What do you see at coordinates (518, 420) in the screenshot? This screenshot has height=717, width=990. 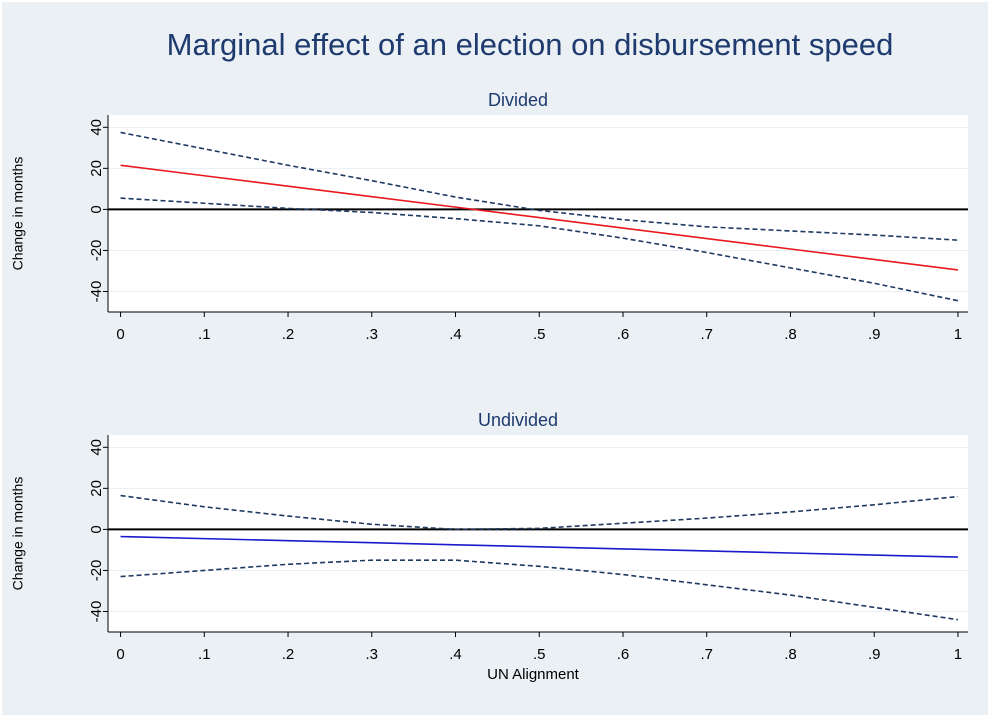 I see `panel-title: Undivided` at bounding box center [518, 420].